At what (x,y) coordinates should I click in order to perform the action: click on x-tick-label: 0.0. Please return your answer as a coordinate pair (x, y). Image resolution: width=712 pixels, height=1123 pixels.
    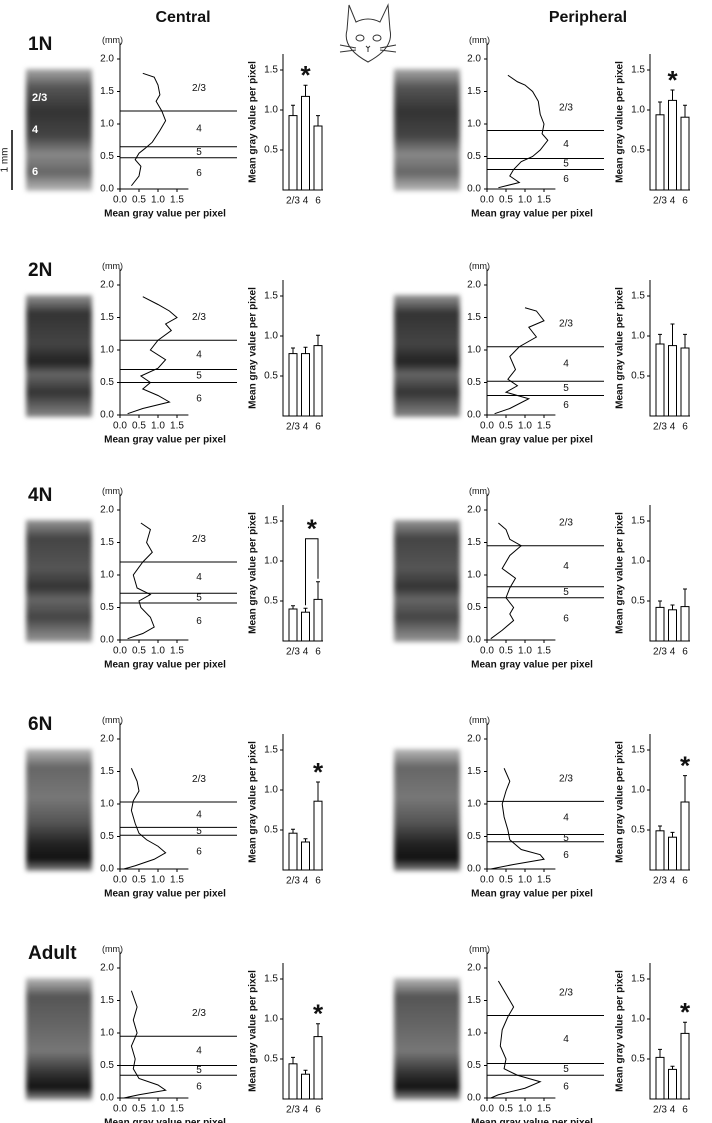
    Looking at the image, I should click on (120, 1109).